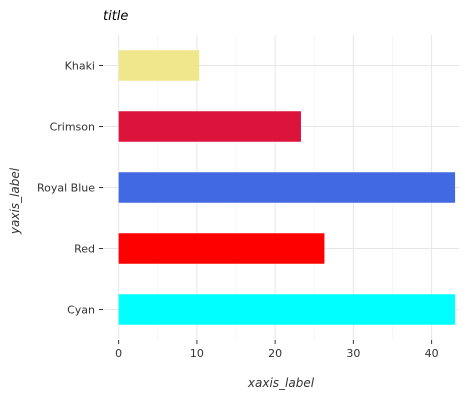 The height and width of the screenshot is (400, 471). Describe the element at coordinates (81, 310) in the screenshot. I see `y-tick-label: Cyan` at that location.